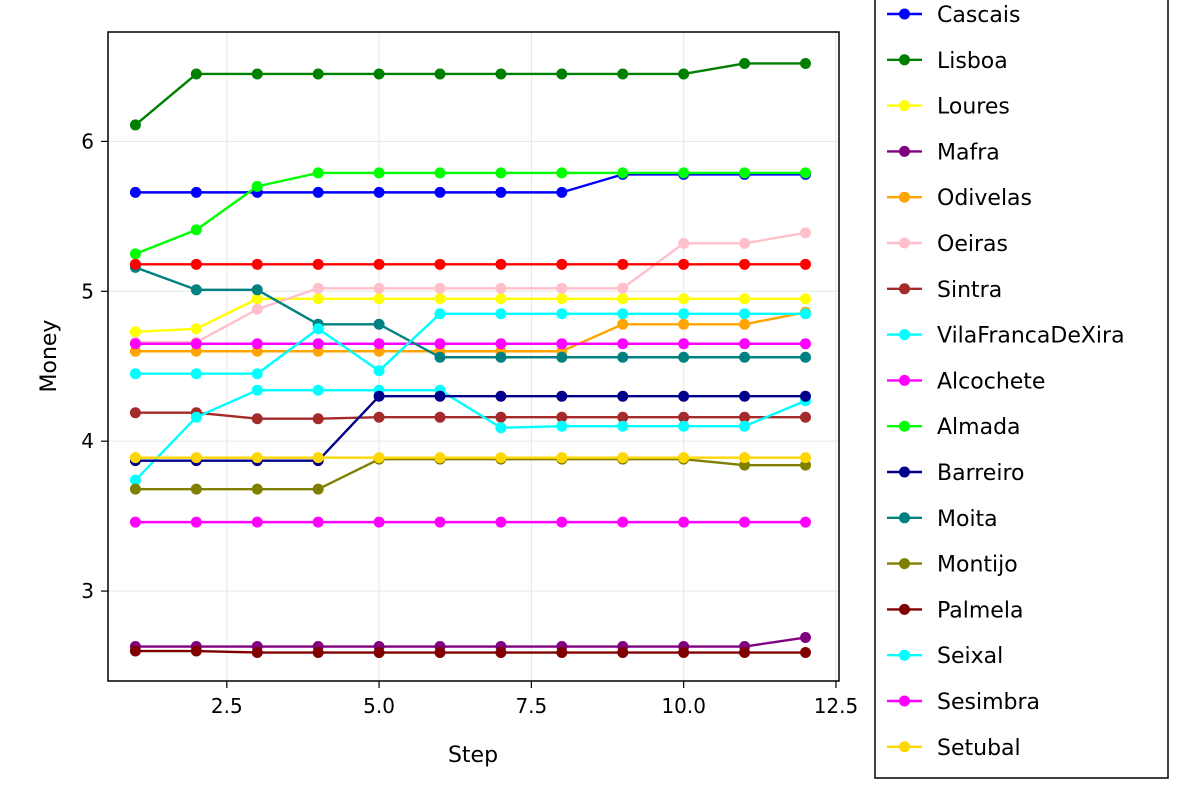 The width and height of the screenshot is (1200, 805). I want to click on x-axis-label: Step, so click(473, 755).